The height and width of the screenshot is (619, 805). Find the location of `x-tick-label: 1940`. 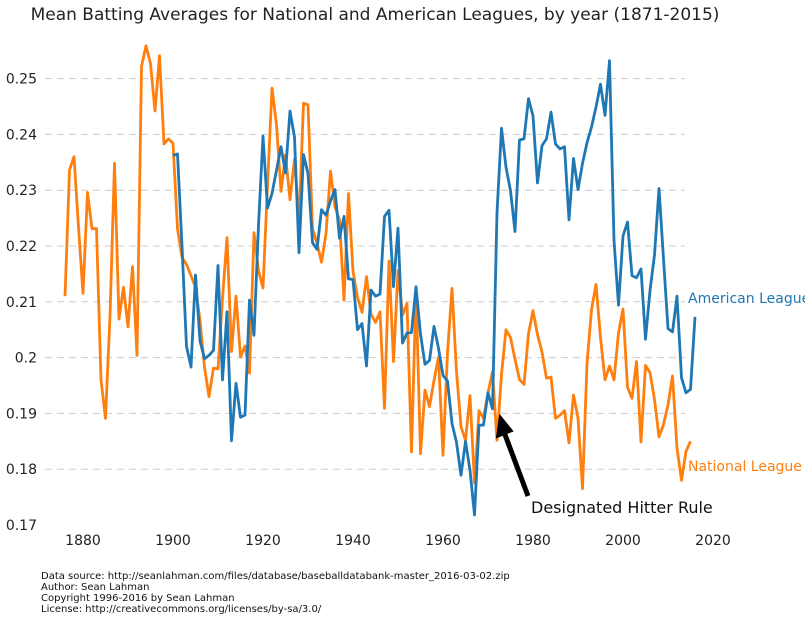

x-tick-label: 1940 is located at coordinates (353, 541).